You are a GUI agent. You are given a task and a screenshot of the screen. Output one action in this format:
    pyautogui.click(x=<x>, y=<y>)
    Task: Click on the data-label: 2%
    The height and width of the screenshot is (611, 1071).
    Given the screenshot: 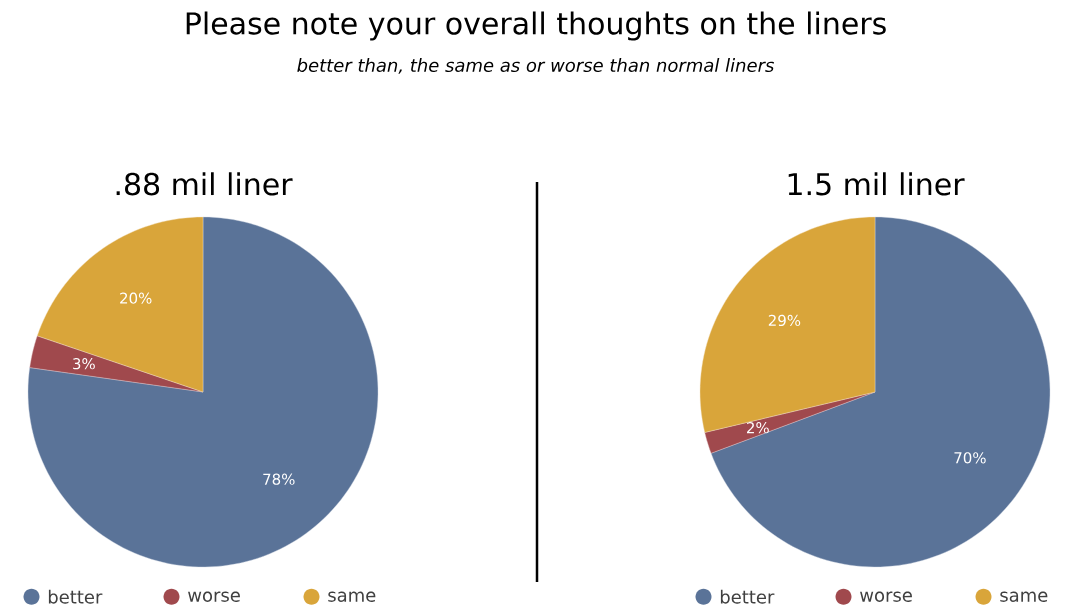 What is the action you would take?
    pyautogui.click(x=758, y=428)
    